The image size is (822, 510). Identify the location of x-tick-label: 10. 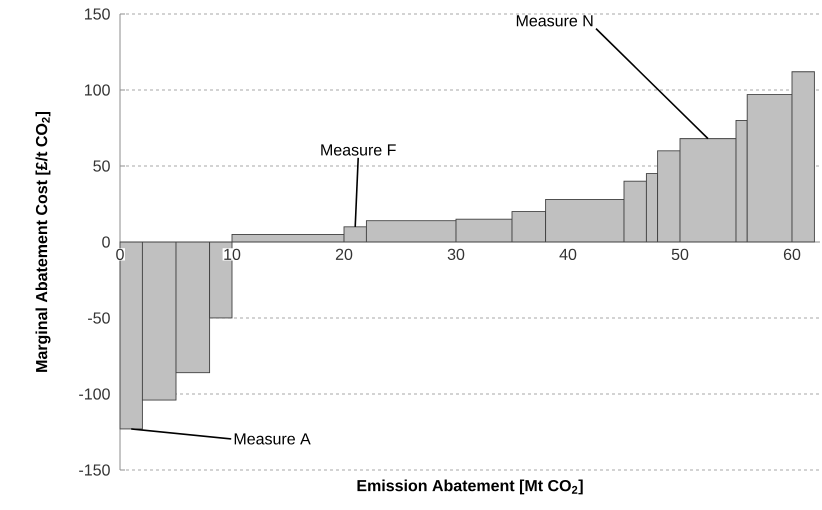
(232, 254).